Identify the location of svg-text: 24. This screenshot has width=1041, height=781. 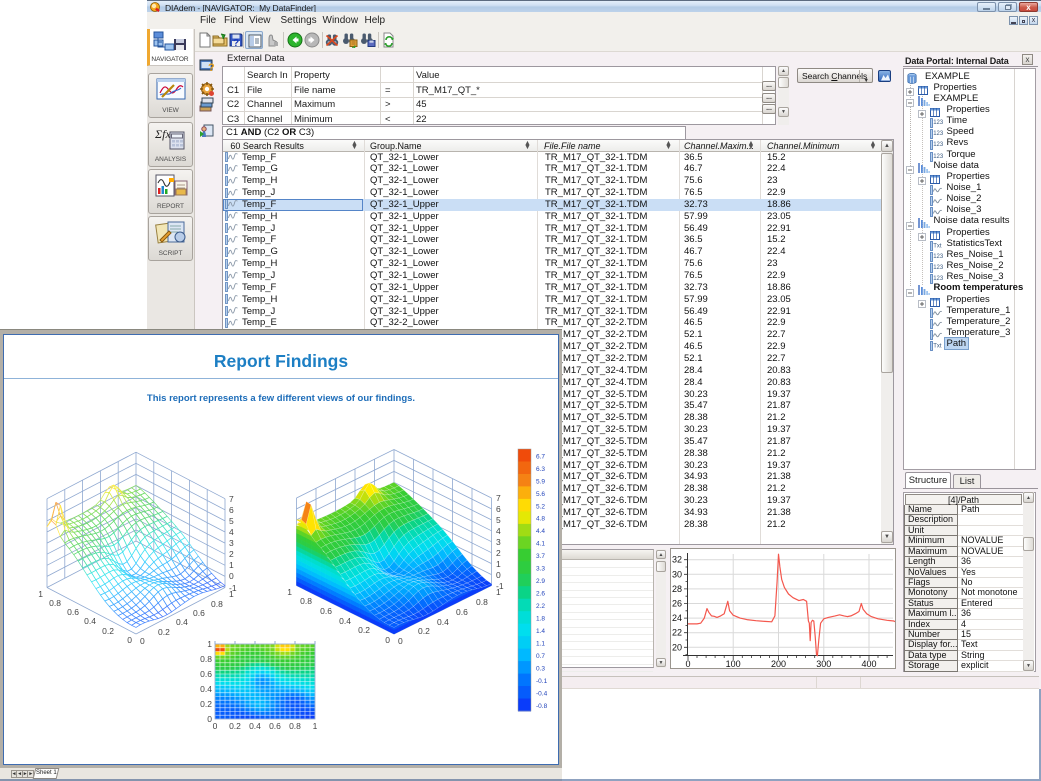
(677, 618).